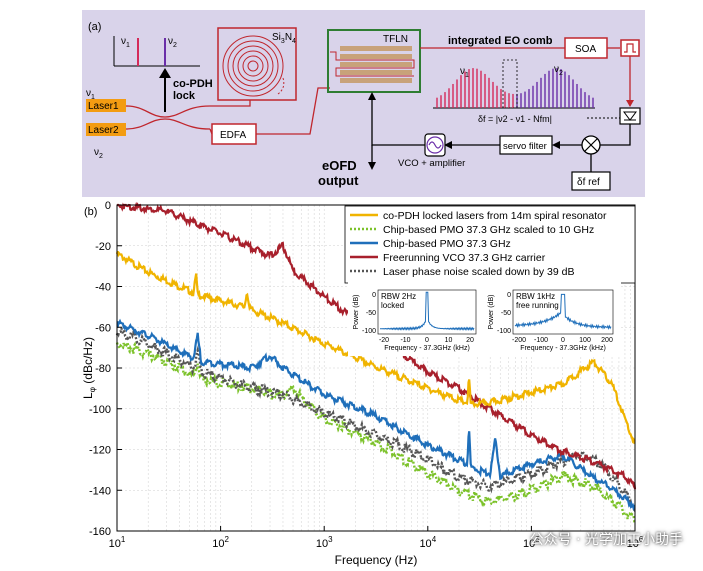 The image size is (703, 571). Describe the element at coordinates (284, 38) in the screenshot. I see `sin-label: Si3N4` at that location.